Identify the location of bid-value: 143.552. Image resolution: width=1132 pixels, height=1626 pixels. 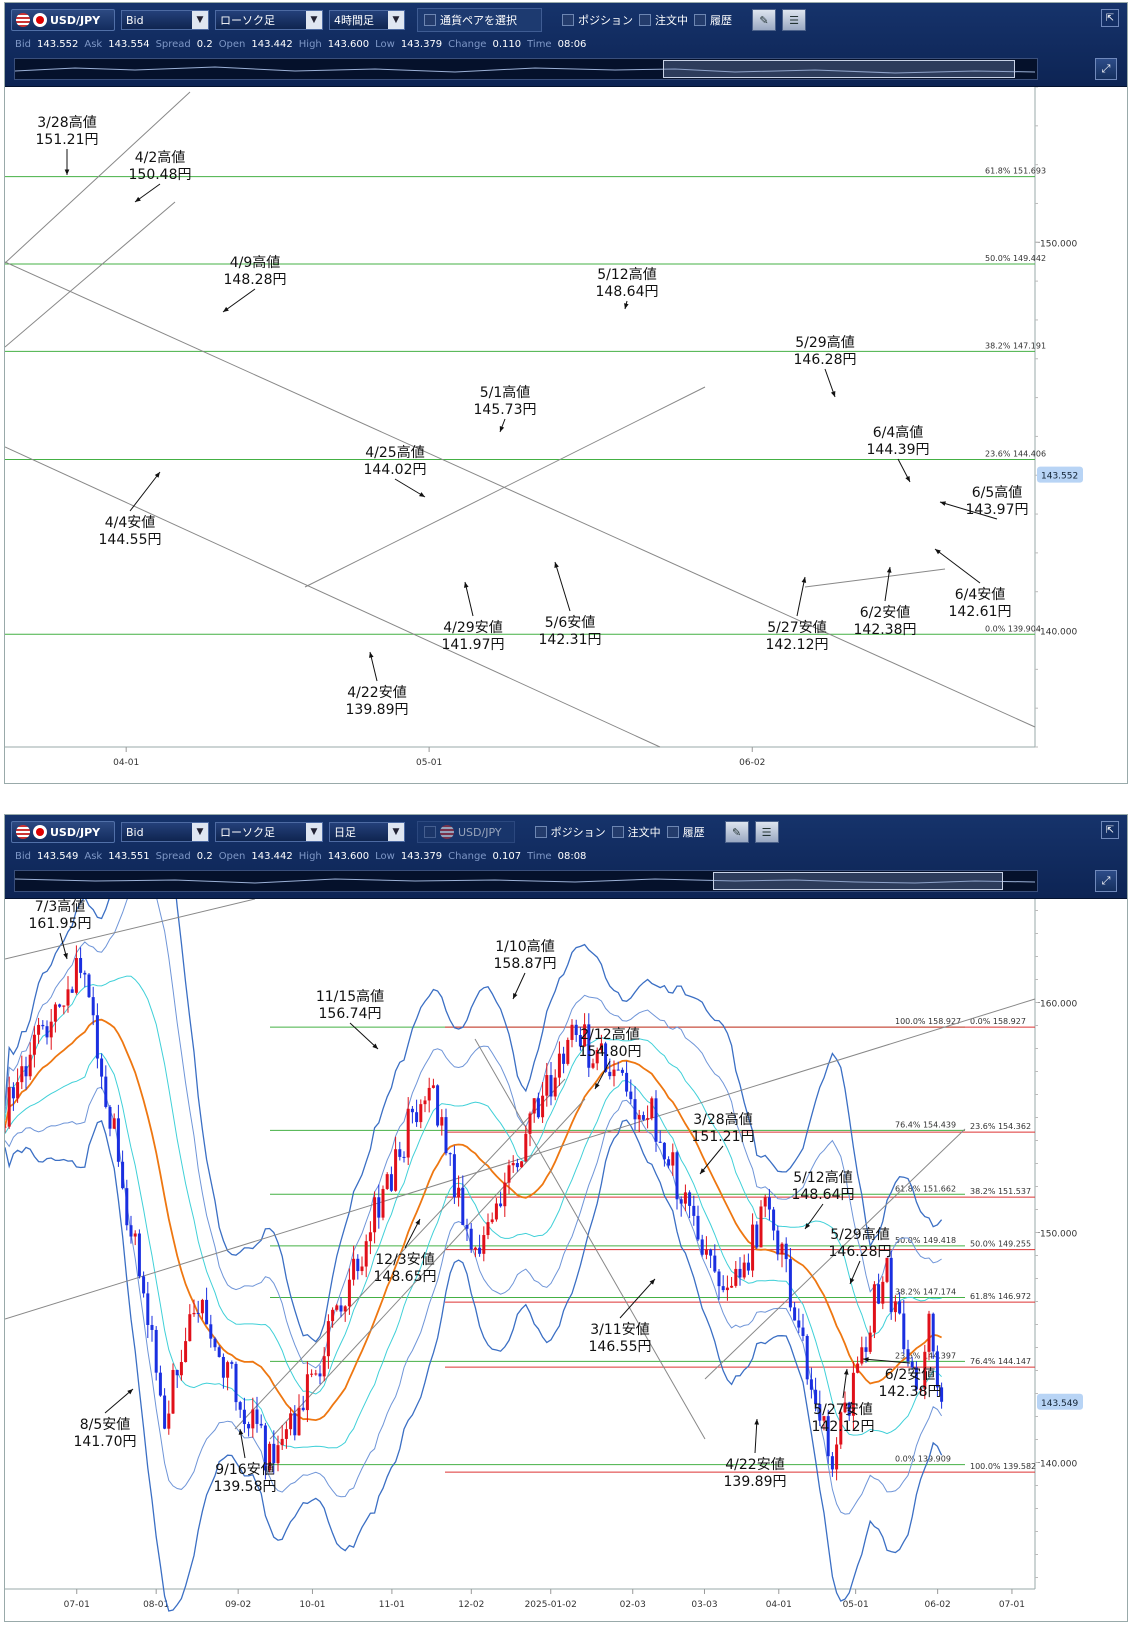
(58, 44).